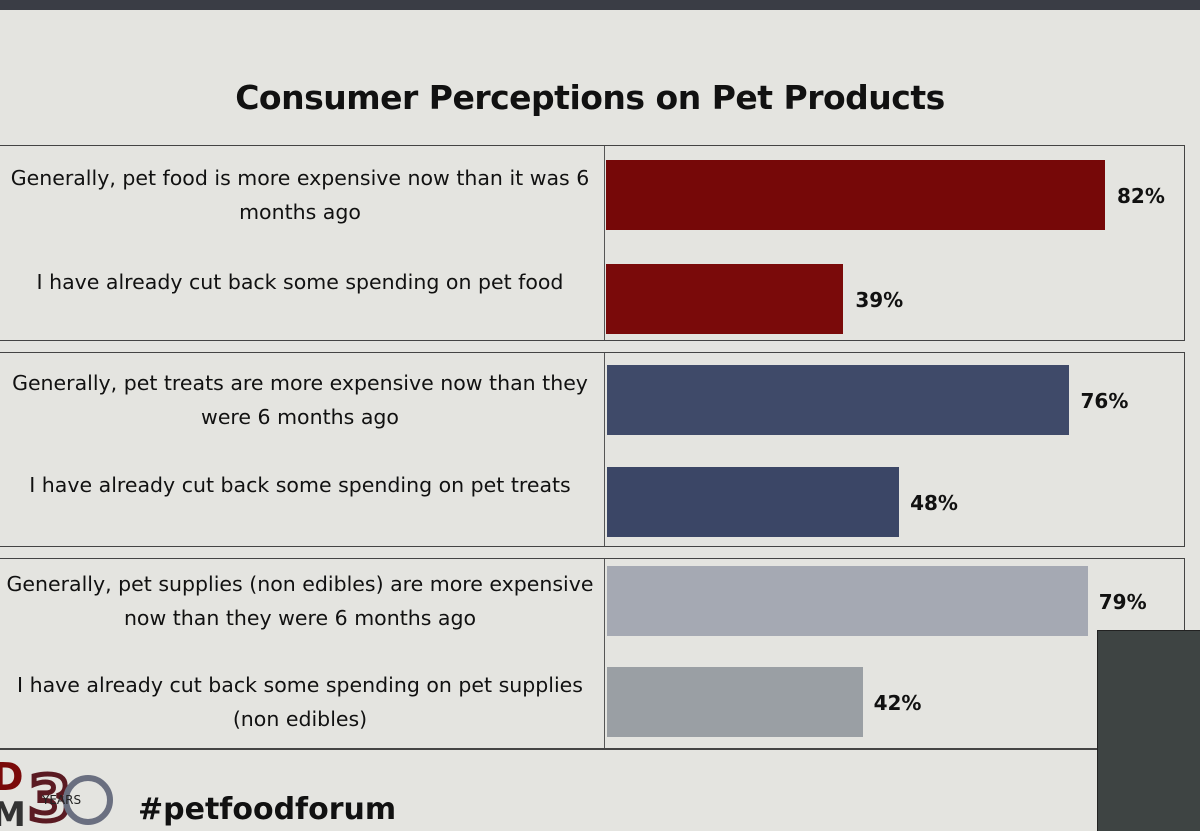 This screenshot has width=1200, height=831. I want to click on svg-text: D, so click(12, 778).